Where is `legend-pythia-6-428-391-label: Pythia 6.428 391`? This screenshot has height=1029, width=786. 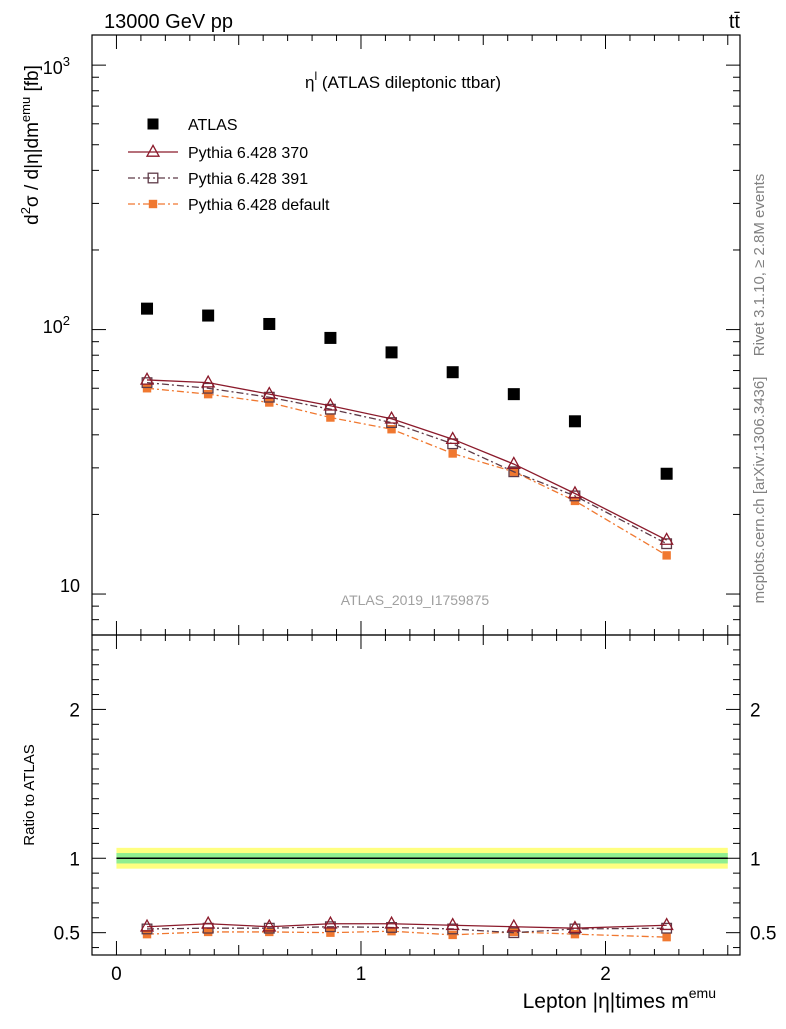
legend-pythia-6-428-391-label: Pythia 6.428 391 is located at coordinates (248, 179).